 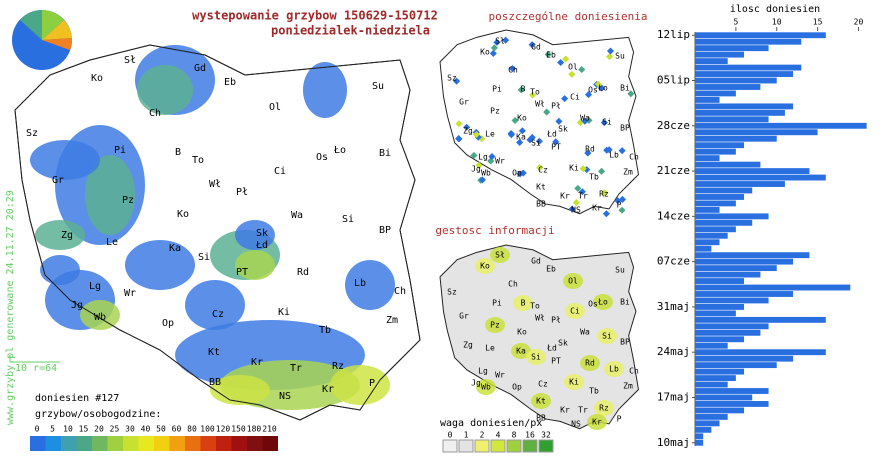 What do you see at coordinates (315, 16) in the screenshot?
I see `title: wystepowanie grzybow 150629-150712` at bounding box center [315, 16].